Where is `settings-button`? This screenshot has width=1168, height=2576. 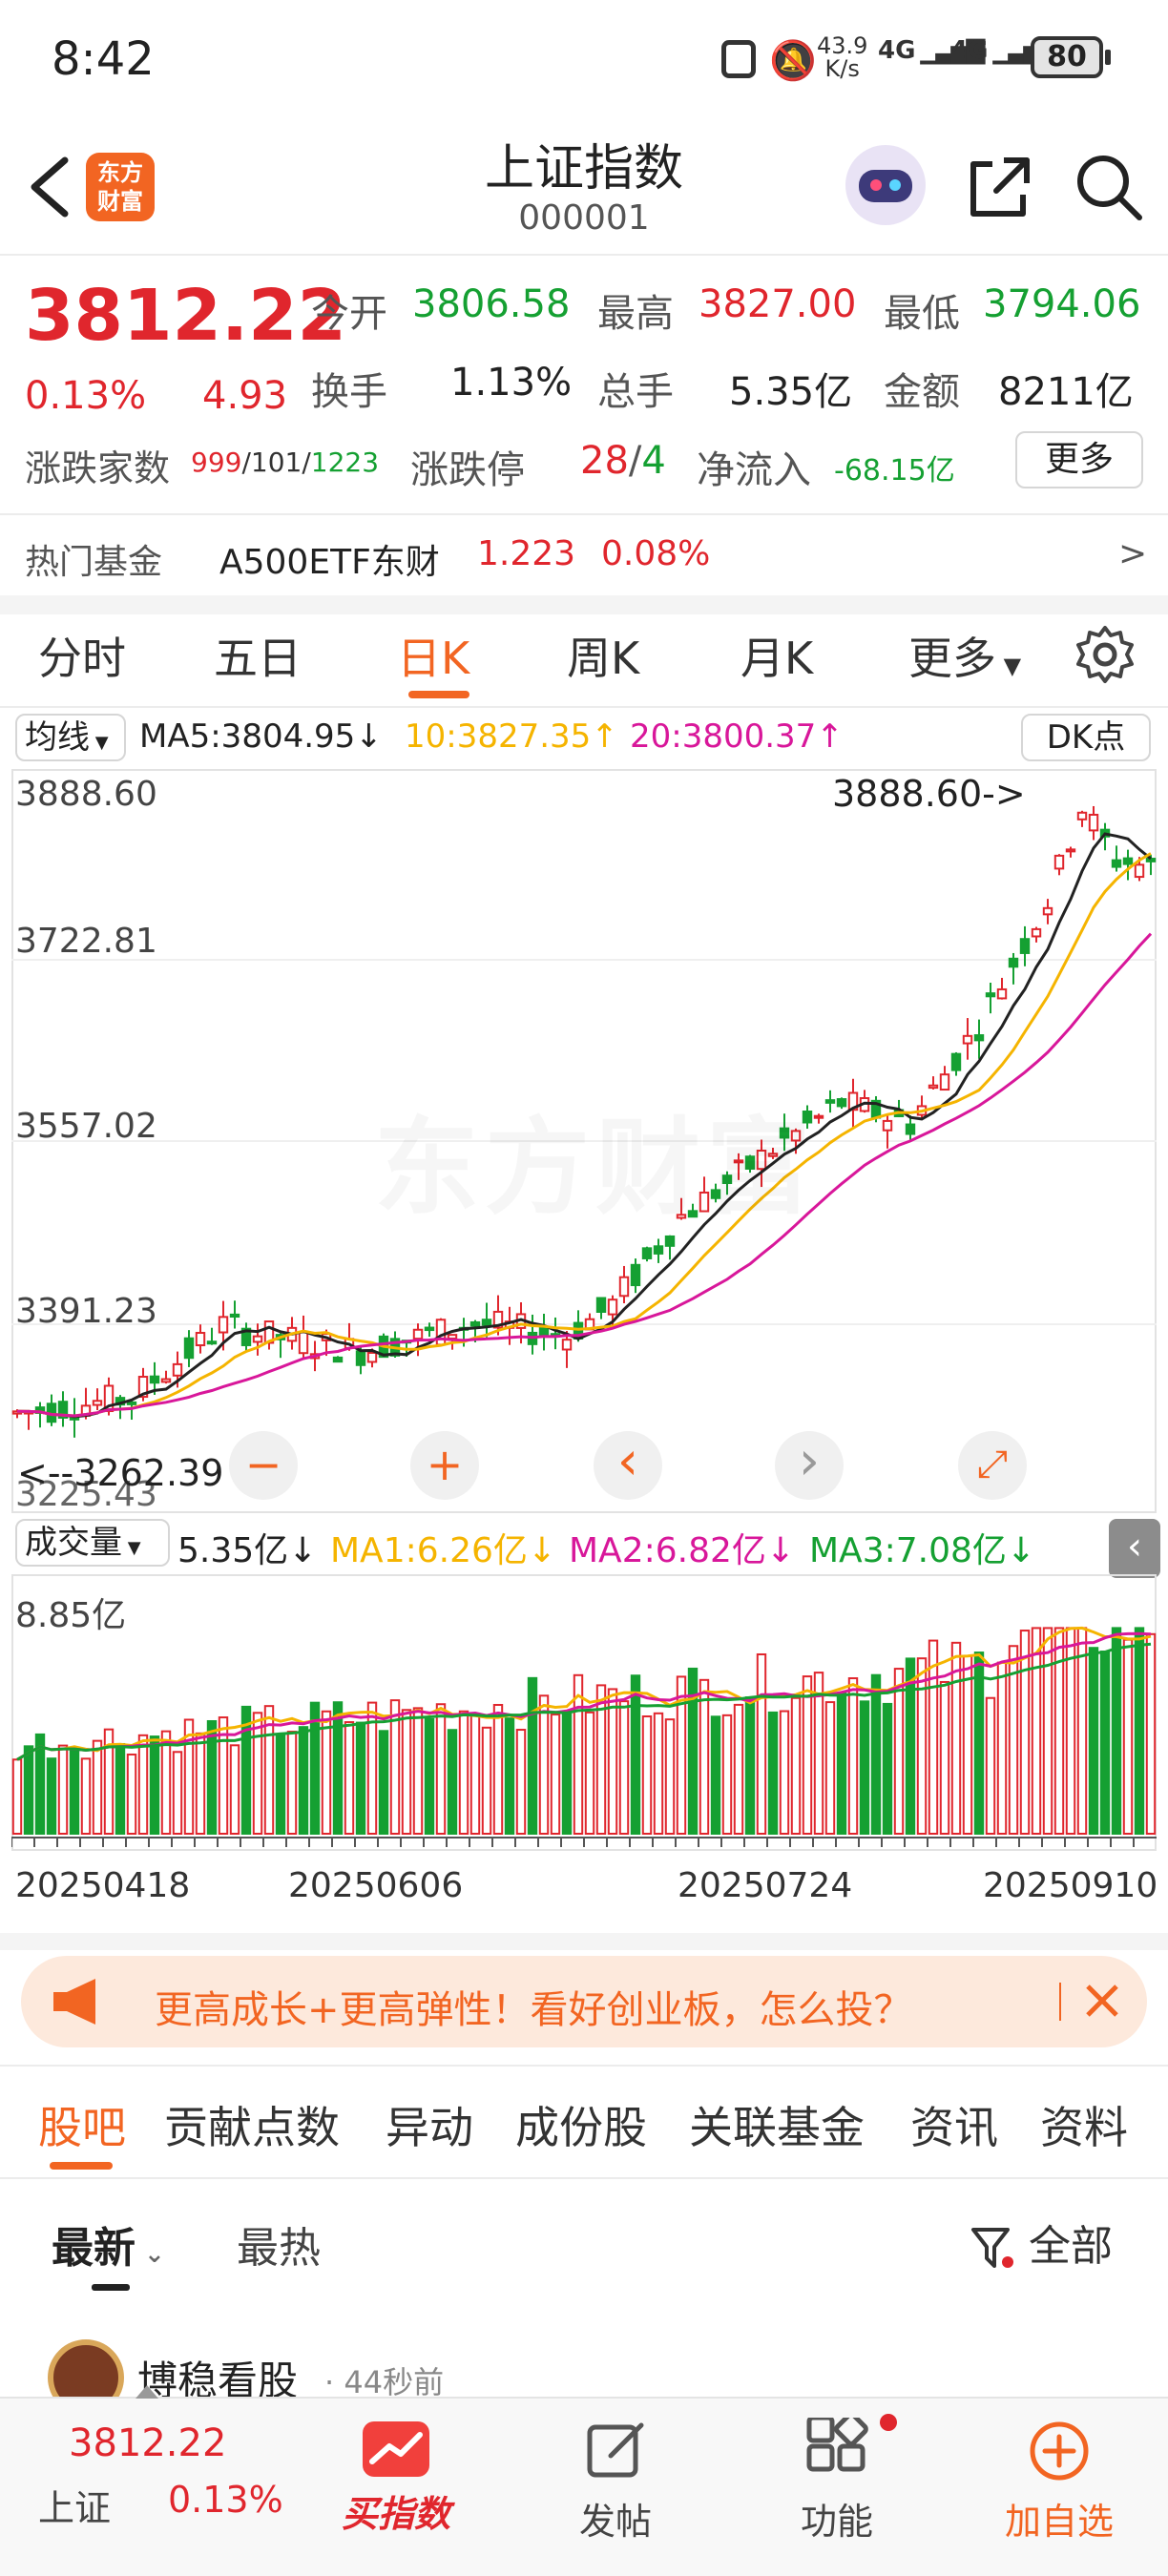 settings-button is located at coordinates (1105, 654).